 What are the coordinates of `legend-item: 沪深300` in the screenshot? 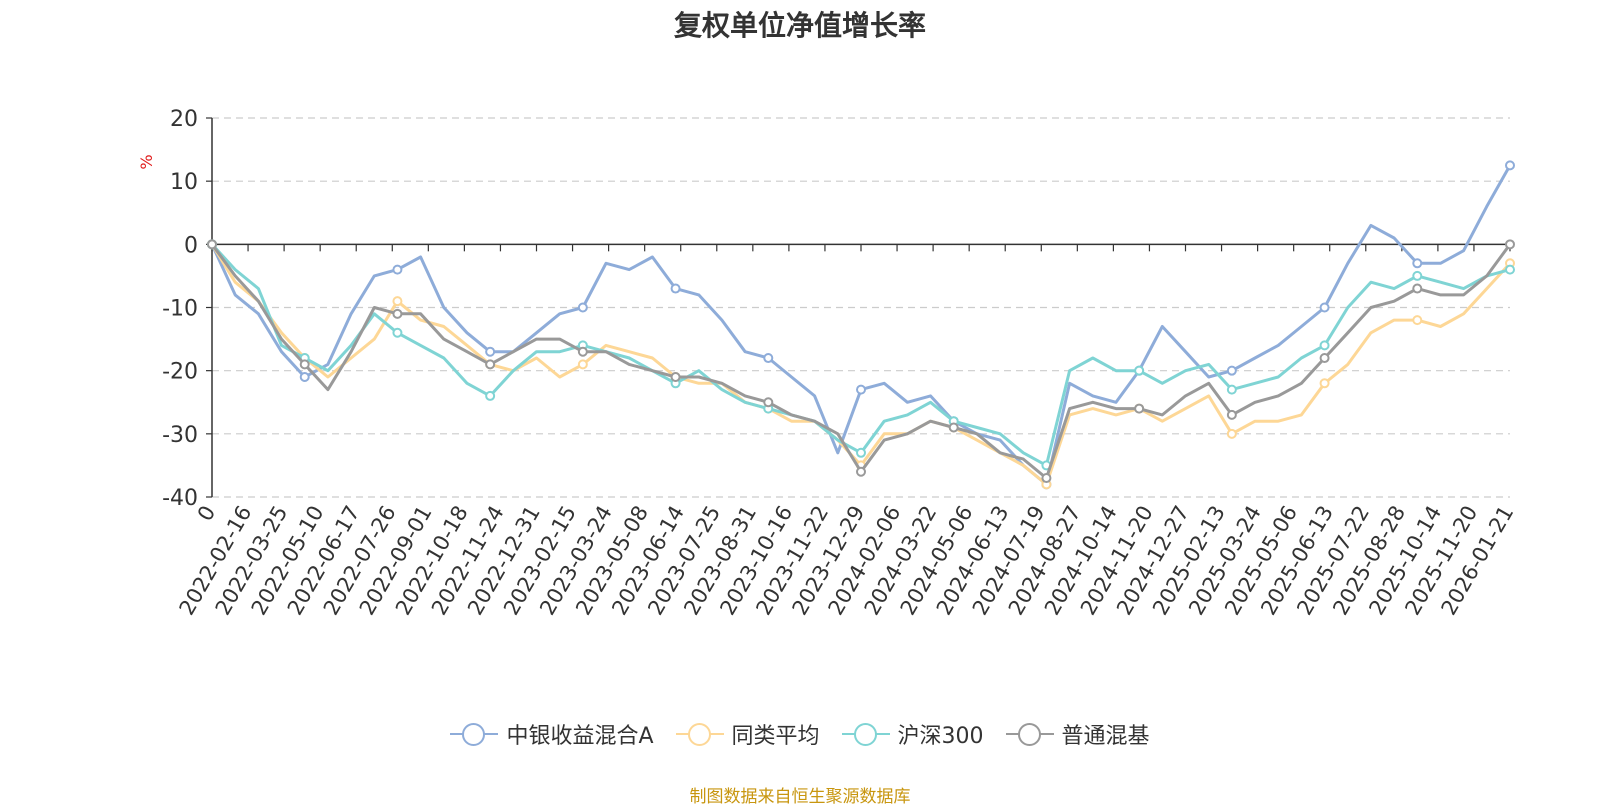 It's located at (912, 734).